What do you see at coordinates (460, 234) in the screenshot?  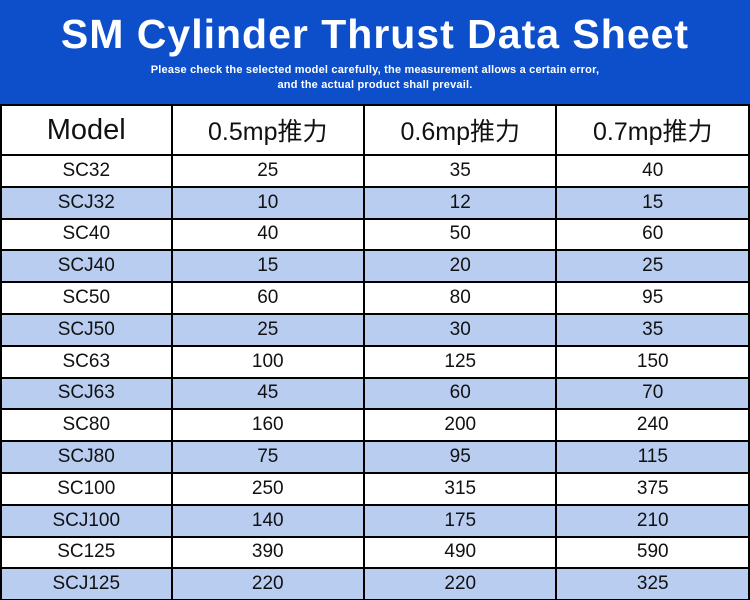 I see `cell-thrust-06: 50` at bounding box center [460, 234].